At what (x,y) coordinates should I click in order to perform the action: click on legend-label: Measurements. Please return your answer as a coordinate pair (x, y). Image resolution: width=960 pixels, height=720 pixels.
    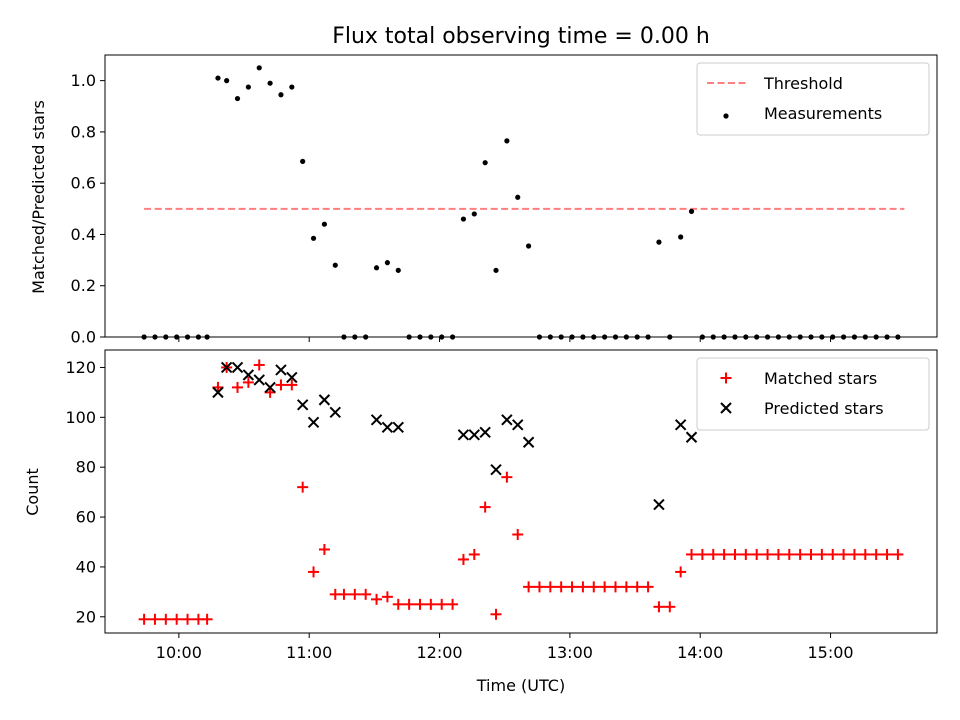
    Looking at the image, I should click on (823, 113).